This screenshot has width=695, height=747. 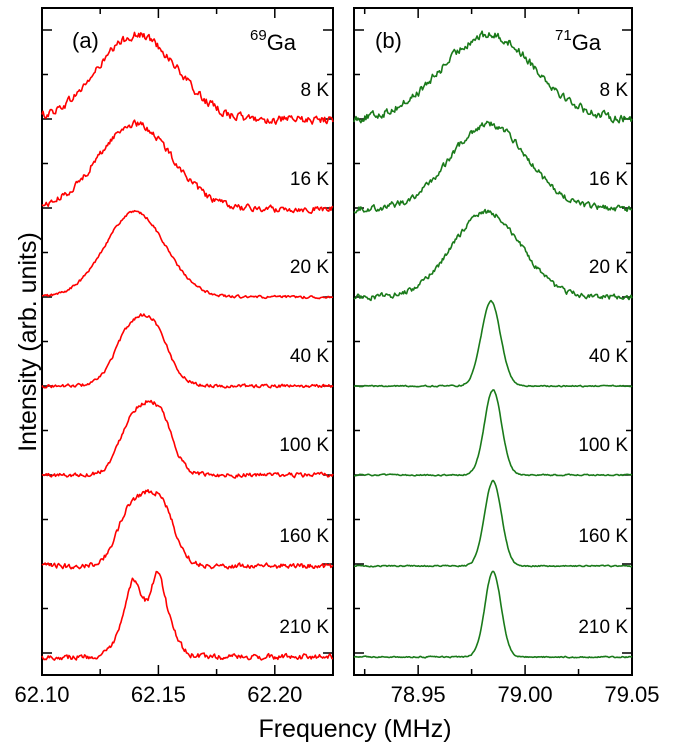 I want to click on spectrum-line-100k, so click(x=493, y=433).